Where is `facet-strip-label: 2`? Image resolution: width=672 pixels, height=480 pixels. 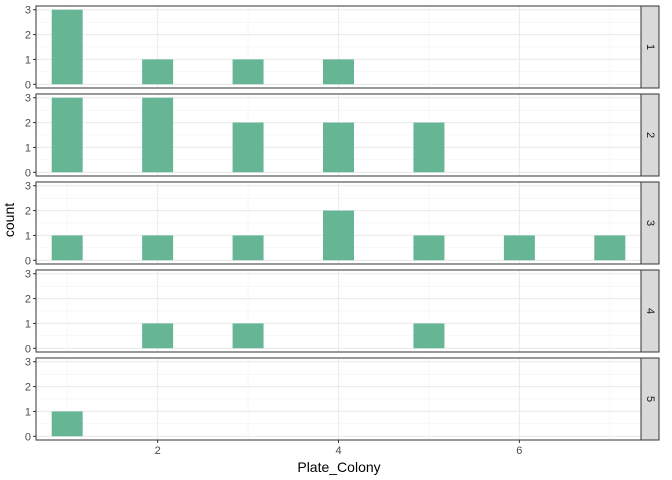
facet-strip-label: 2 is located at coordinates (650, 135).